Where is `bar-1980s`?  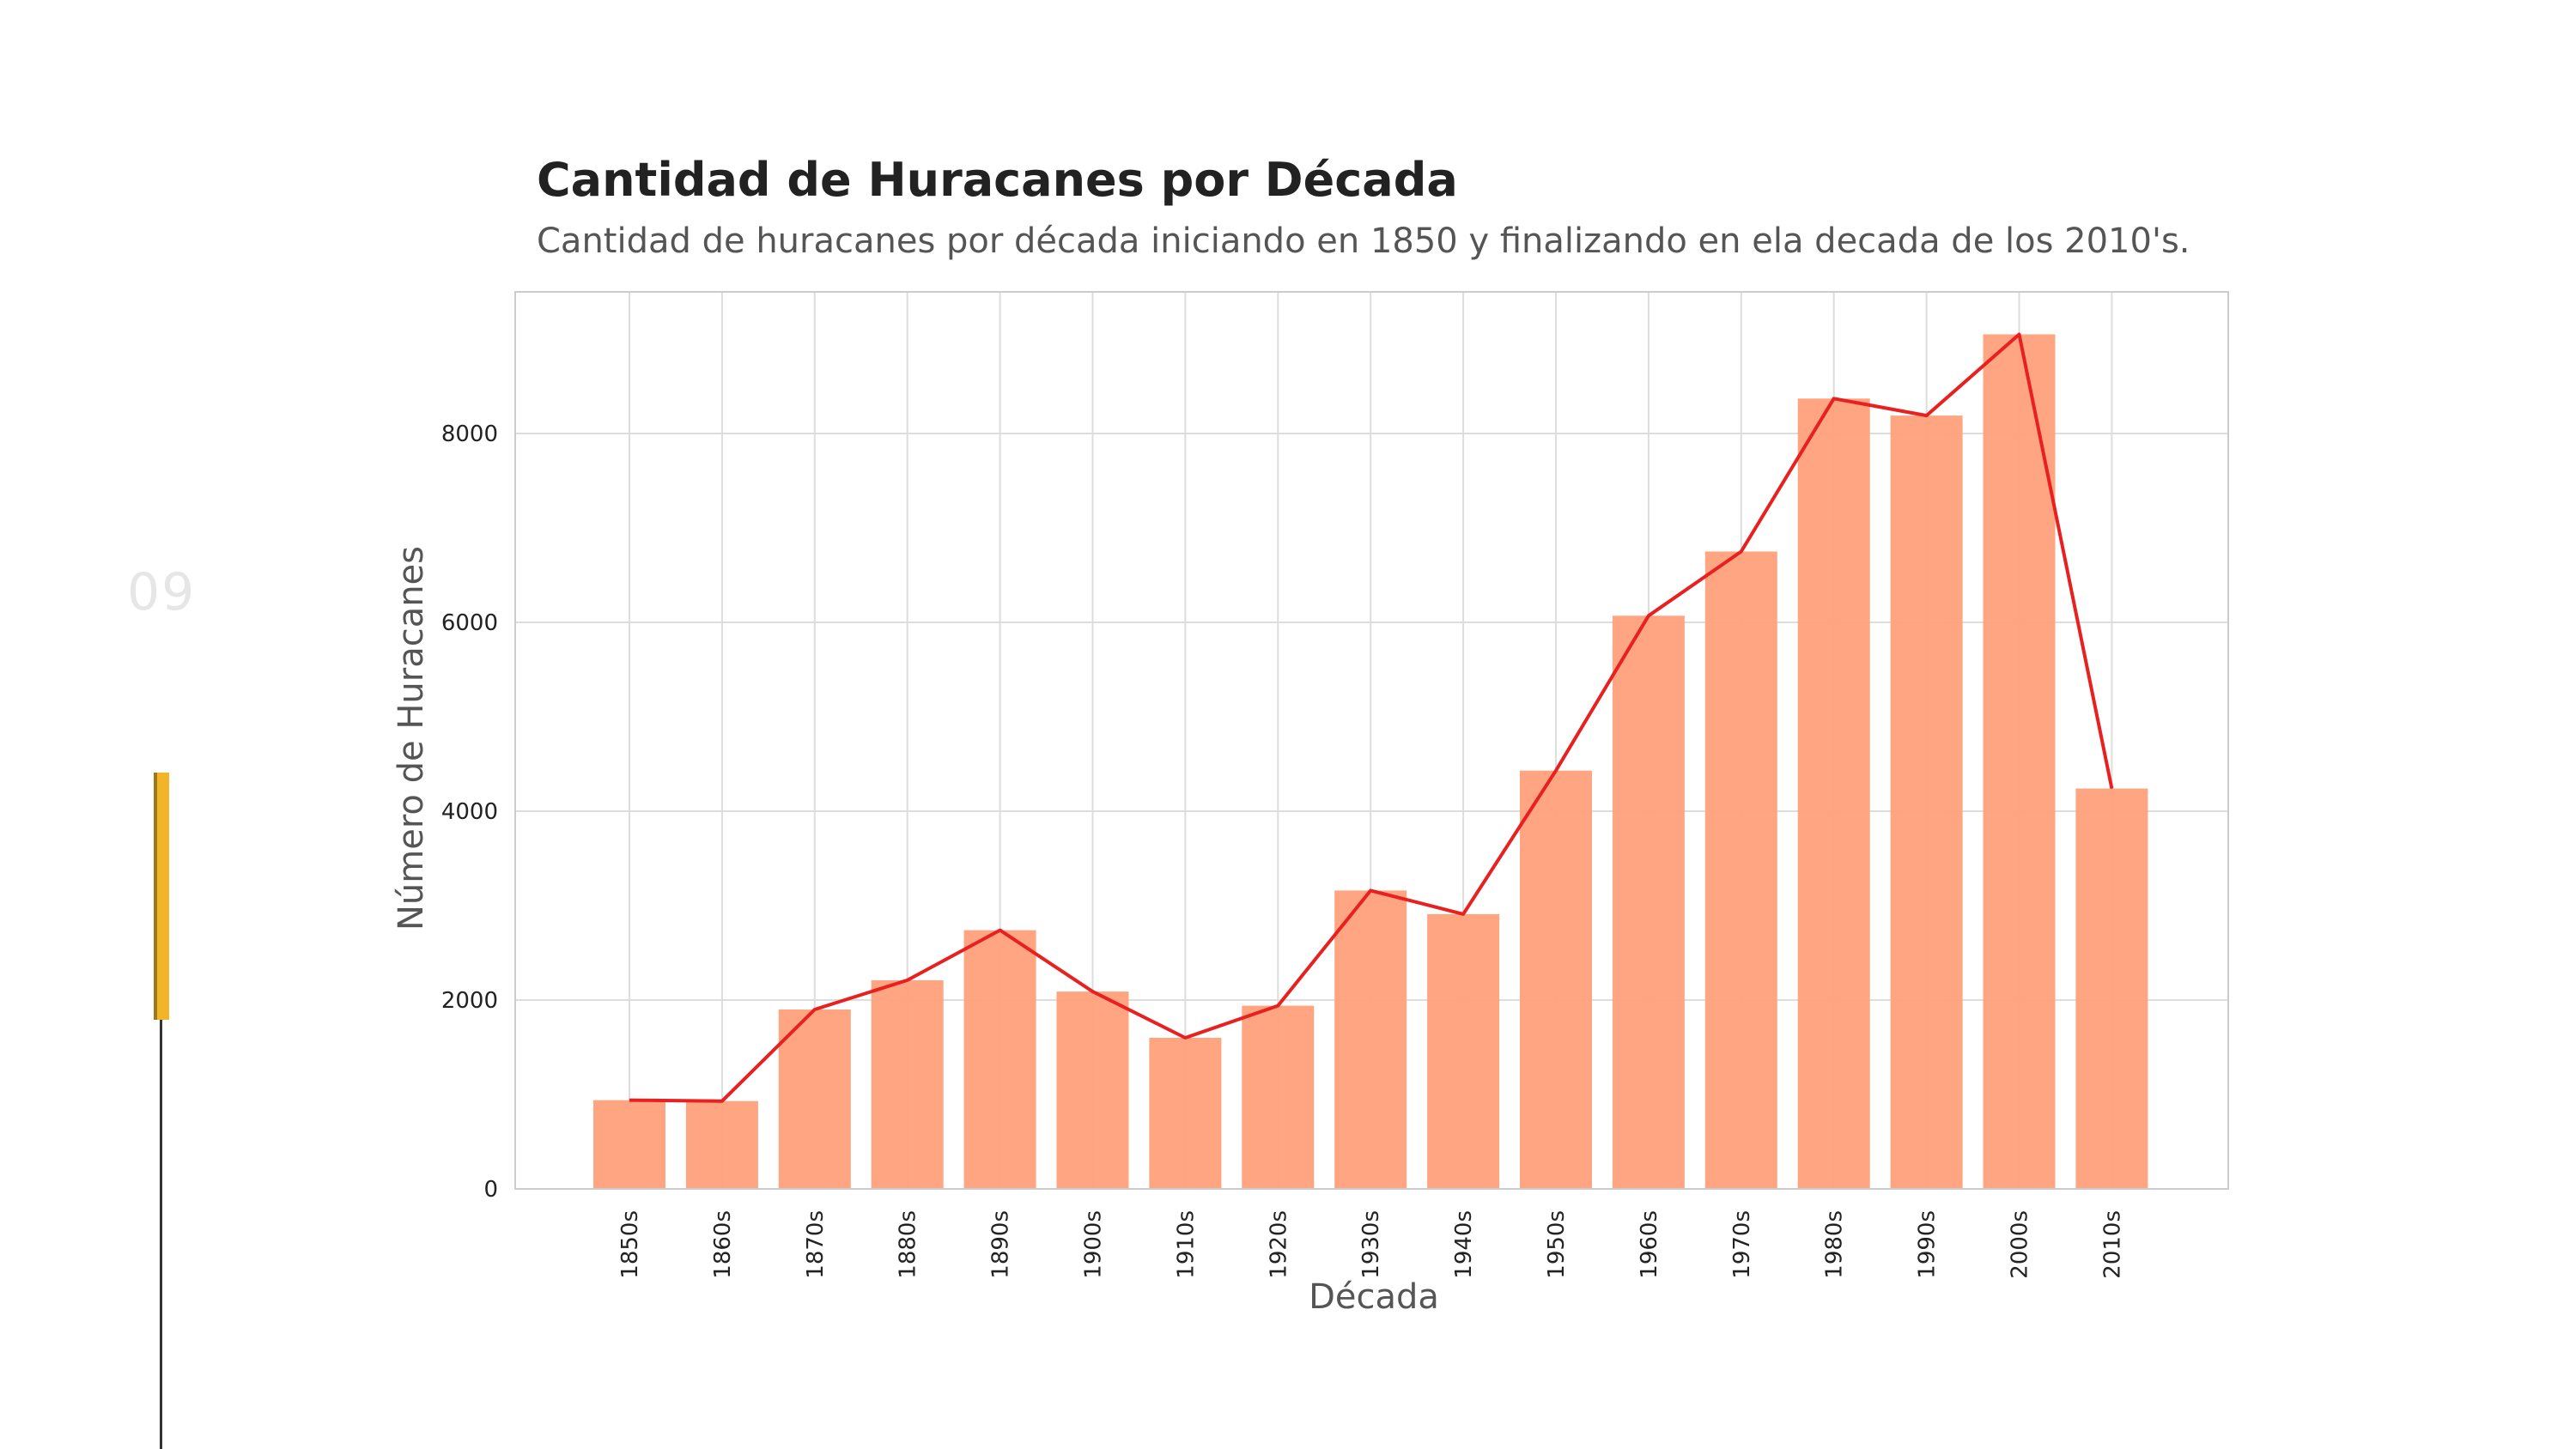 bar-1980s is located at coordinates (1834, 793).